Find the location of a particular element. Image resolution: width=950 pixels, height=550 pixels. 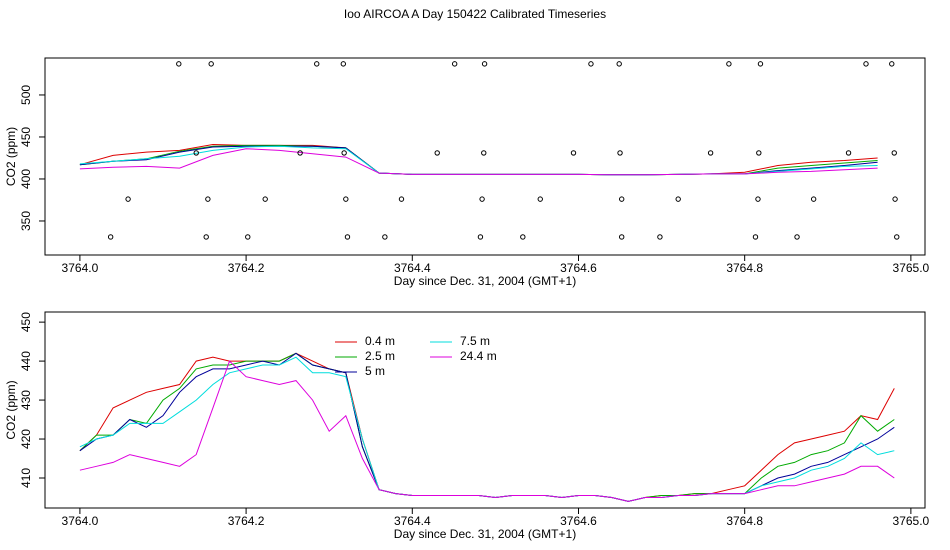

y-tick-label: 410 is located at coordinates (26, 478).